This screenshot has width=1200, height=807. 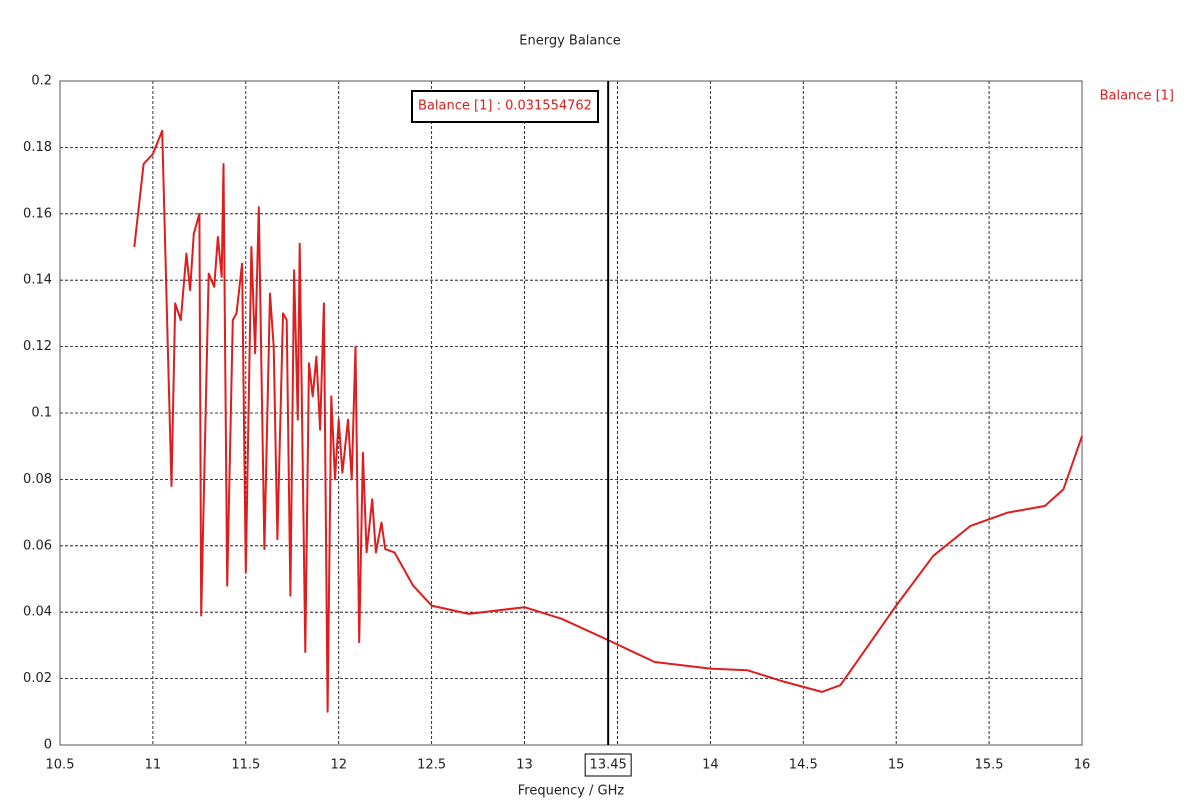 I want to click on x-tick-label: 15.5, so click(x=989, y=765).